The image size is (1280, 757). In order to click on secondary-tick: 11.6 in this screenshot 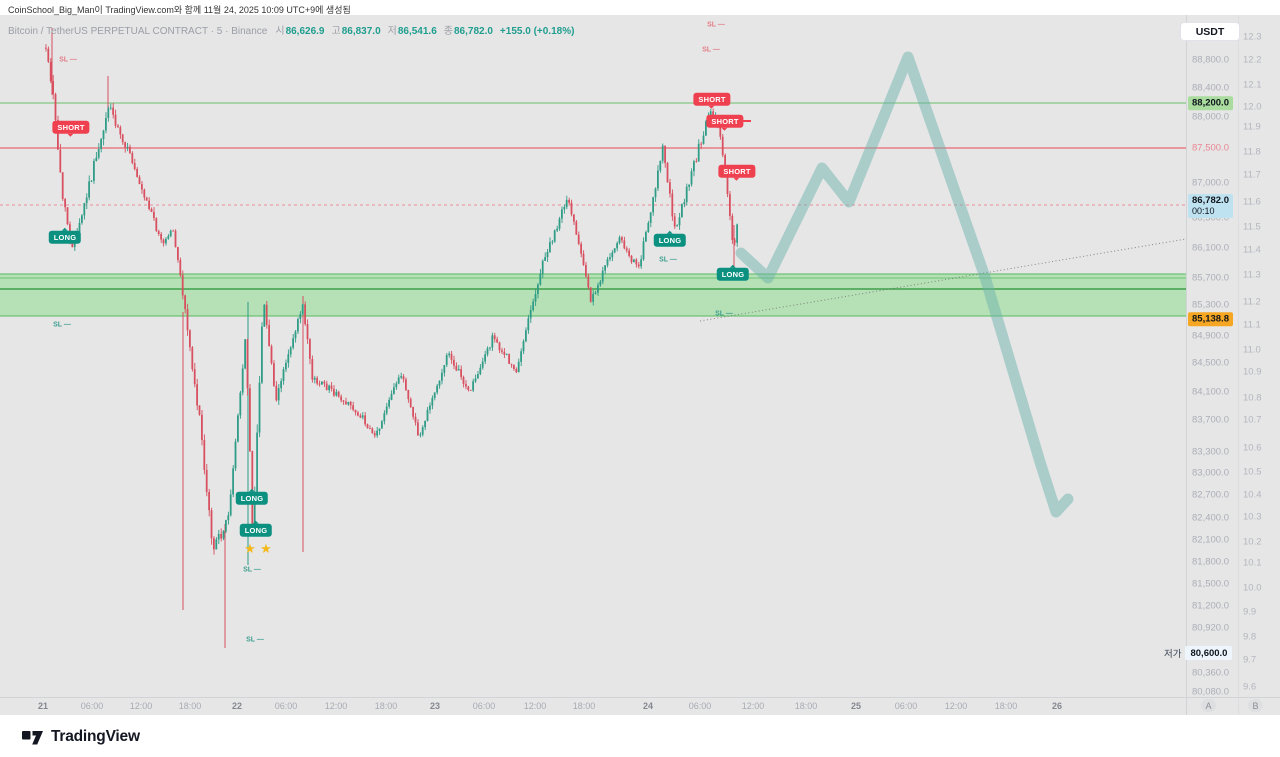, I will do `click(1252, 202)`.